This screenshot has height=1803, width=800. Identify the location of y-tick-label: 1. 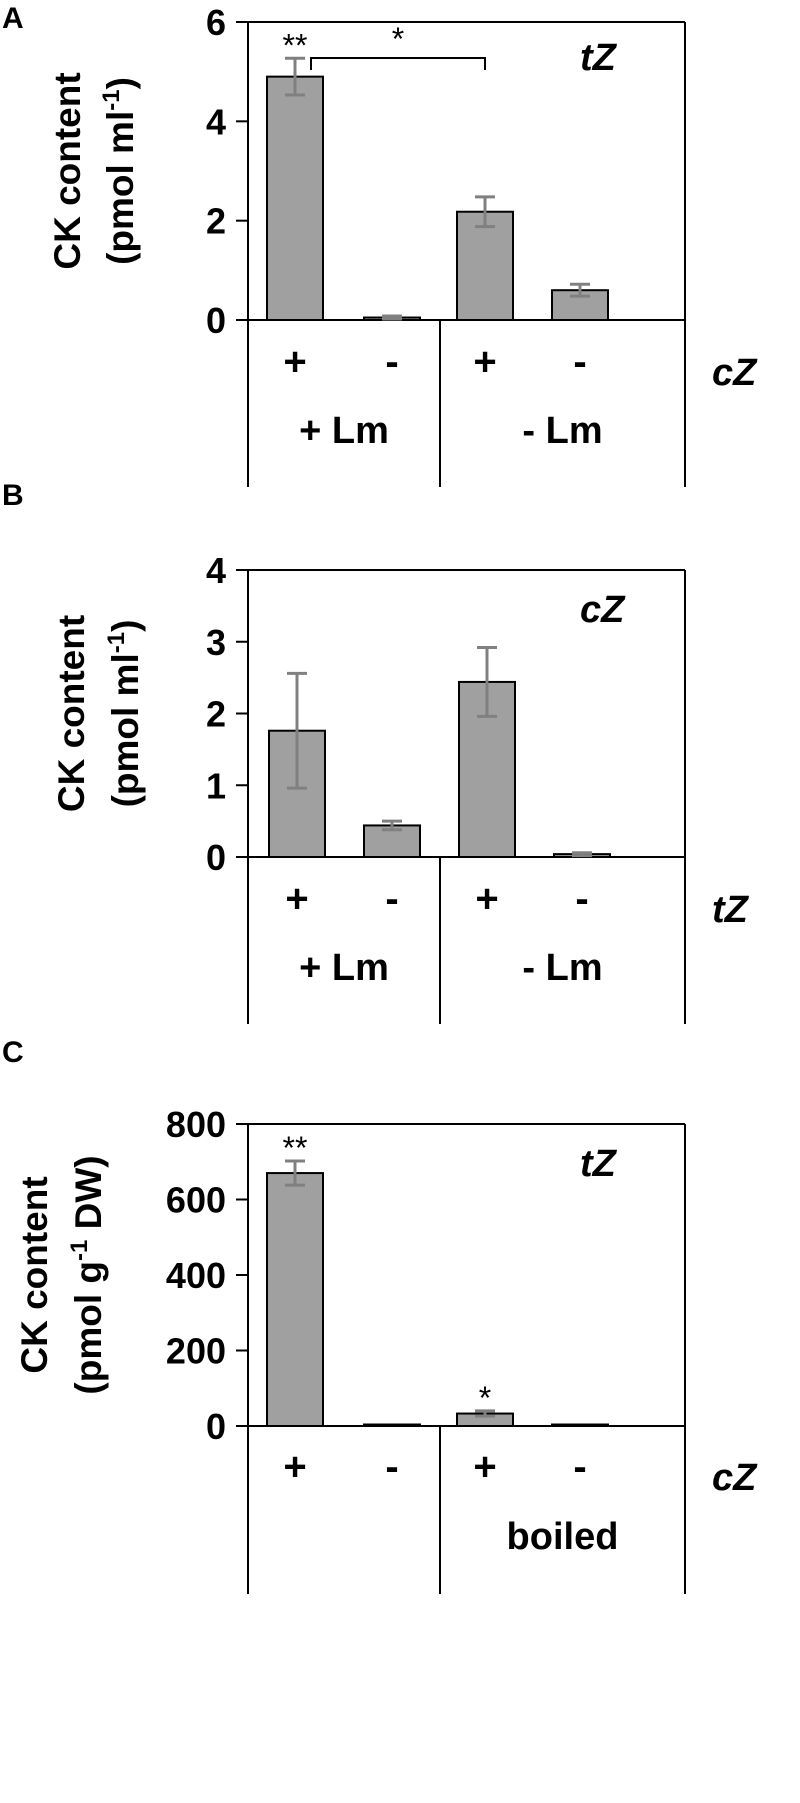
(216, 785).